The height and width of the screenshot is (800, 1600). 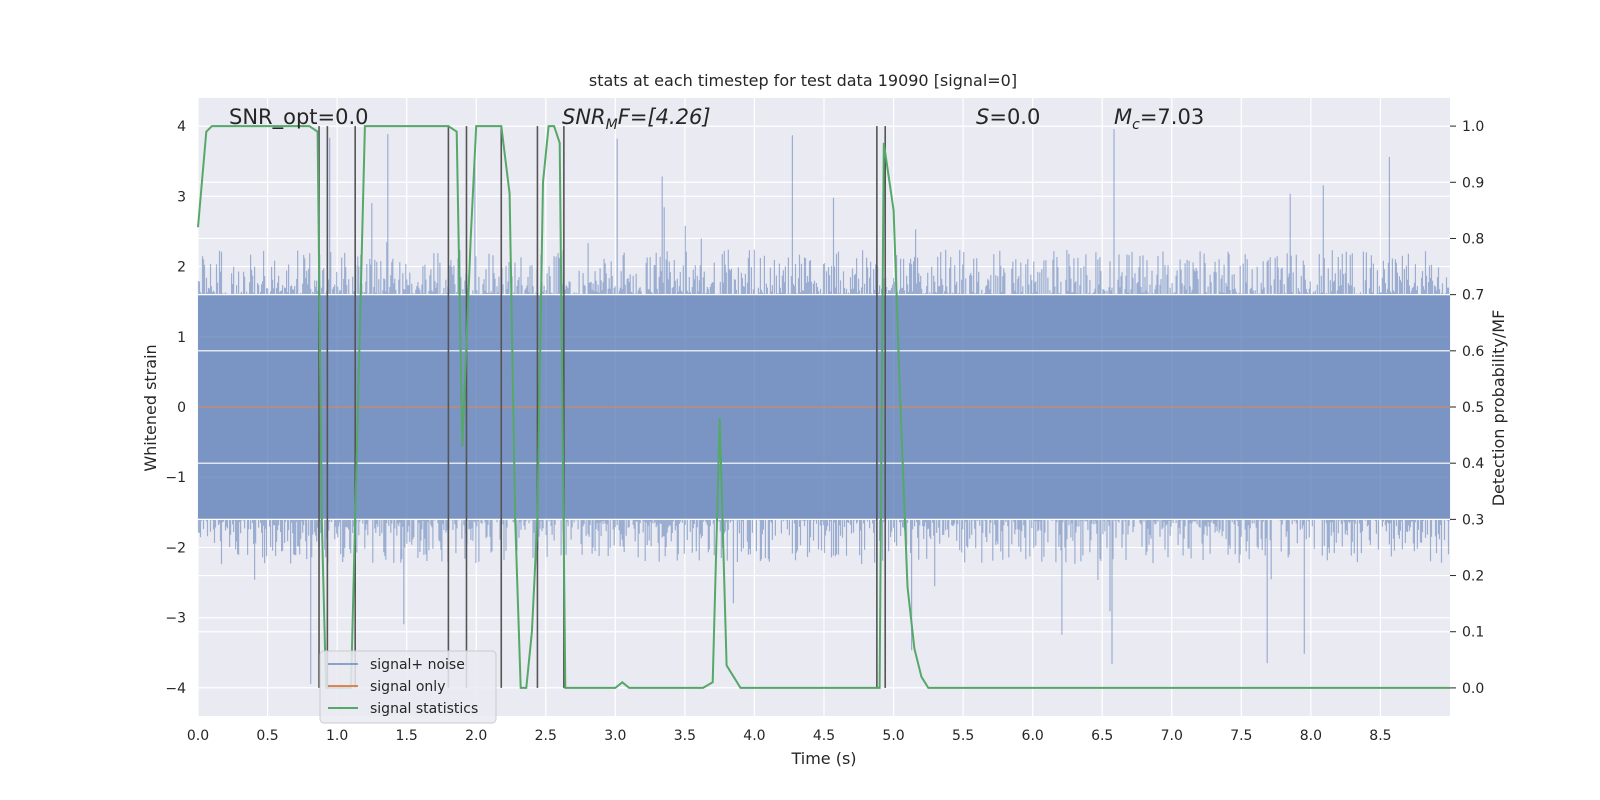 I want to click on annotation-snr-mf-sub: M, so click(x=612, y=125).